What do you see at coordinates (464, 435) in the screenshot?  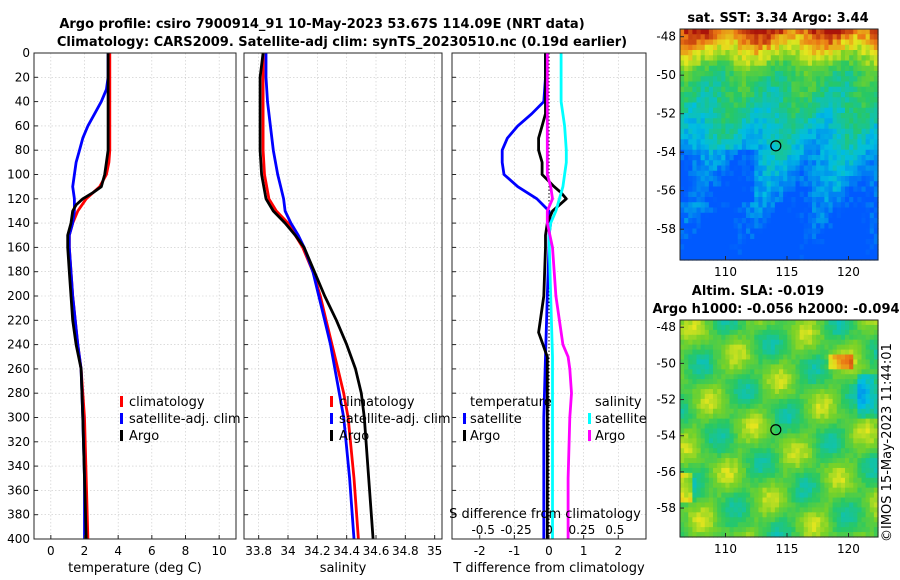 I see `legend-t-argo-swatch` at bounding box center [464, 435].